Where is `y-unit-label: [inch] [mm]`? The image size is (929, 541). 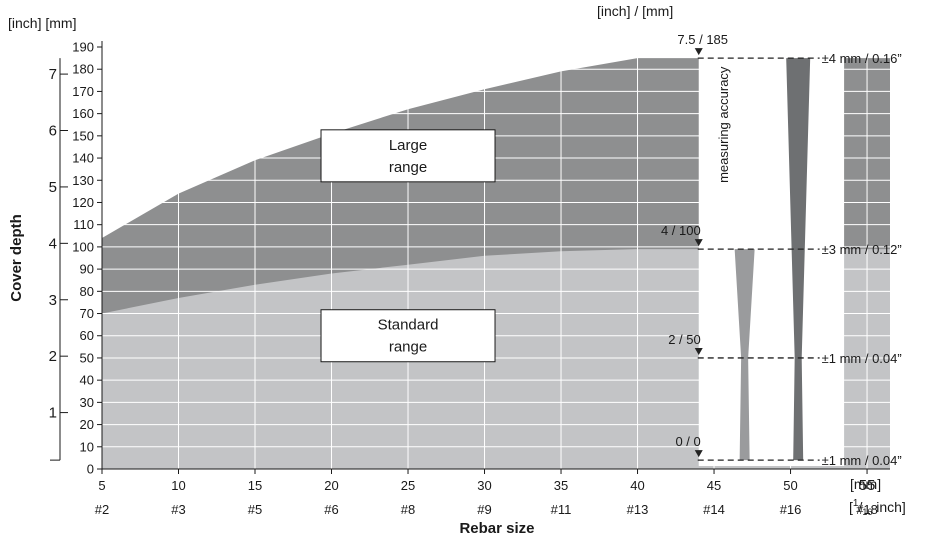 y-unit-label: [inch] [mm] is located at coordinates (42, 23).